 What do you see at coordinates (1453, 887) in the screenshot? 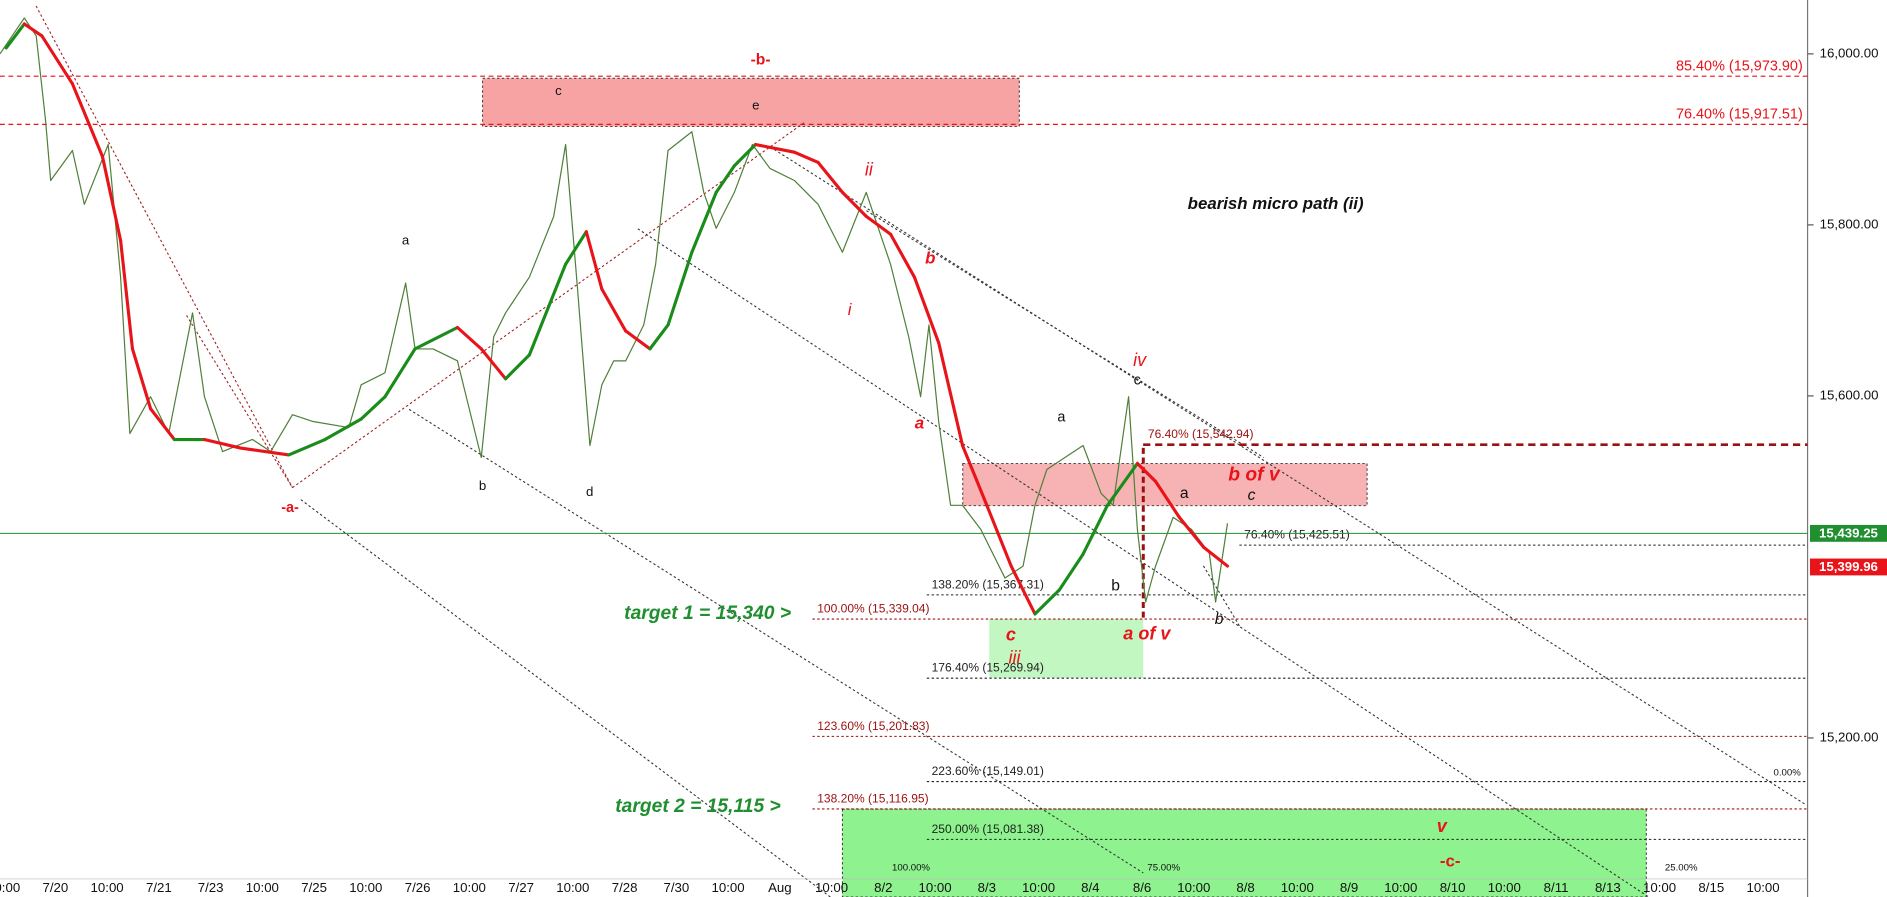
I see `x-tick-label: 8/10` at bounding box center [1453, 887].